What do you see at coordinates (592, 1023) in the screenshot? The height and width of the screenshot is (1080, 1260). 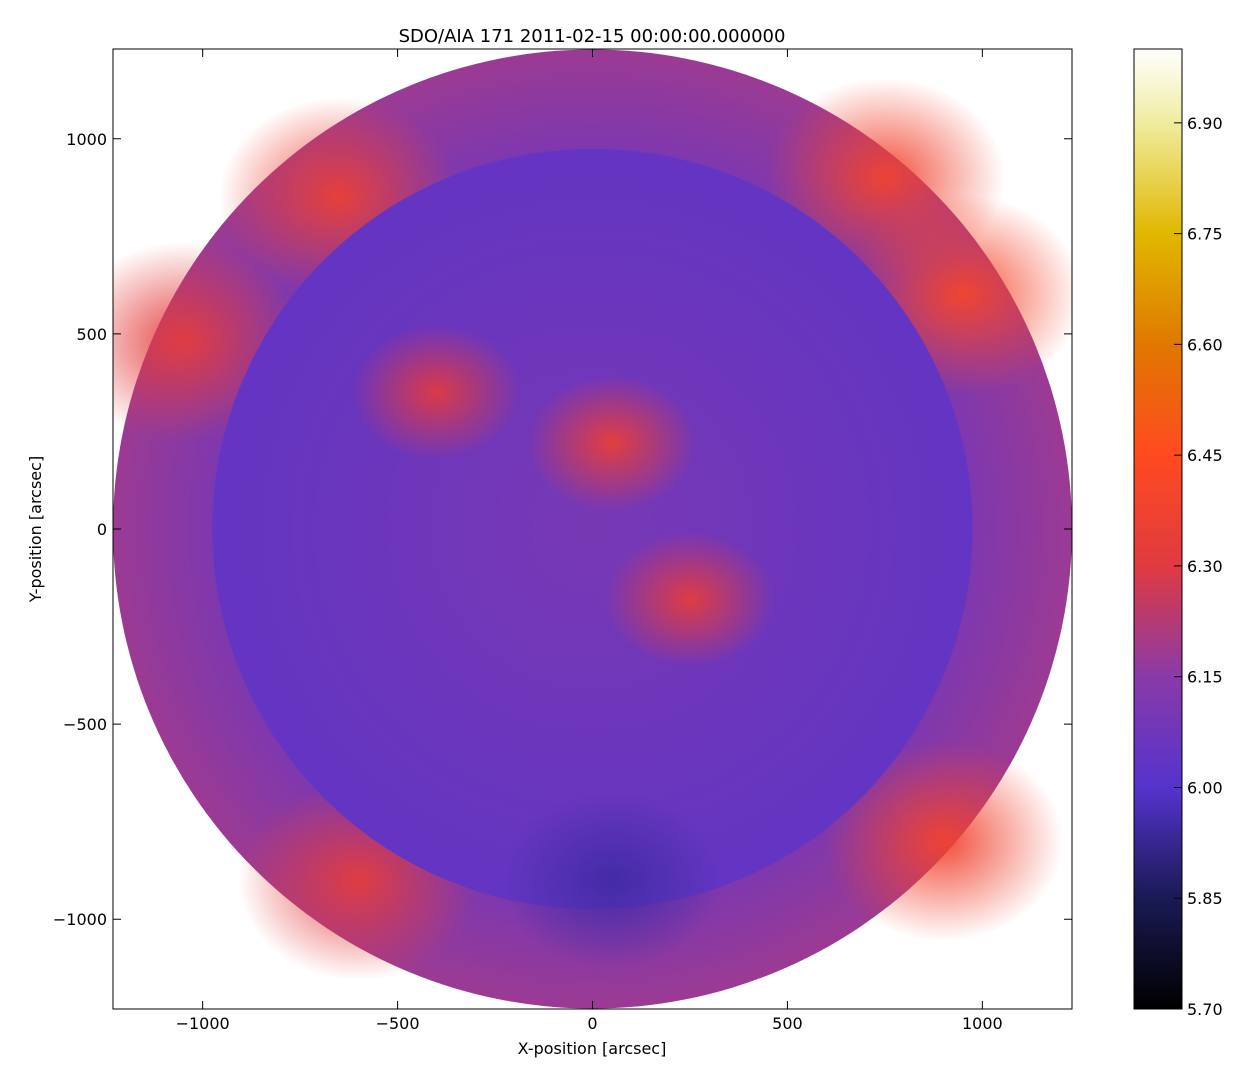 I see `x-tick-label: 0` at bounding box center [592, 1023].